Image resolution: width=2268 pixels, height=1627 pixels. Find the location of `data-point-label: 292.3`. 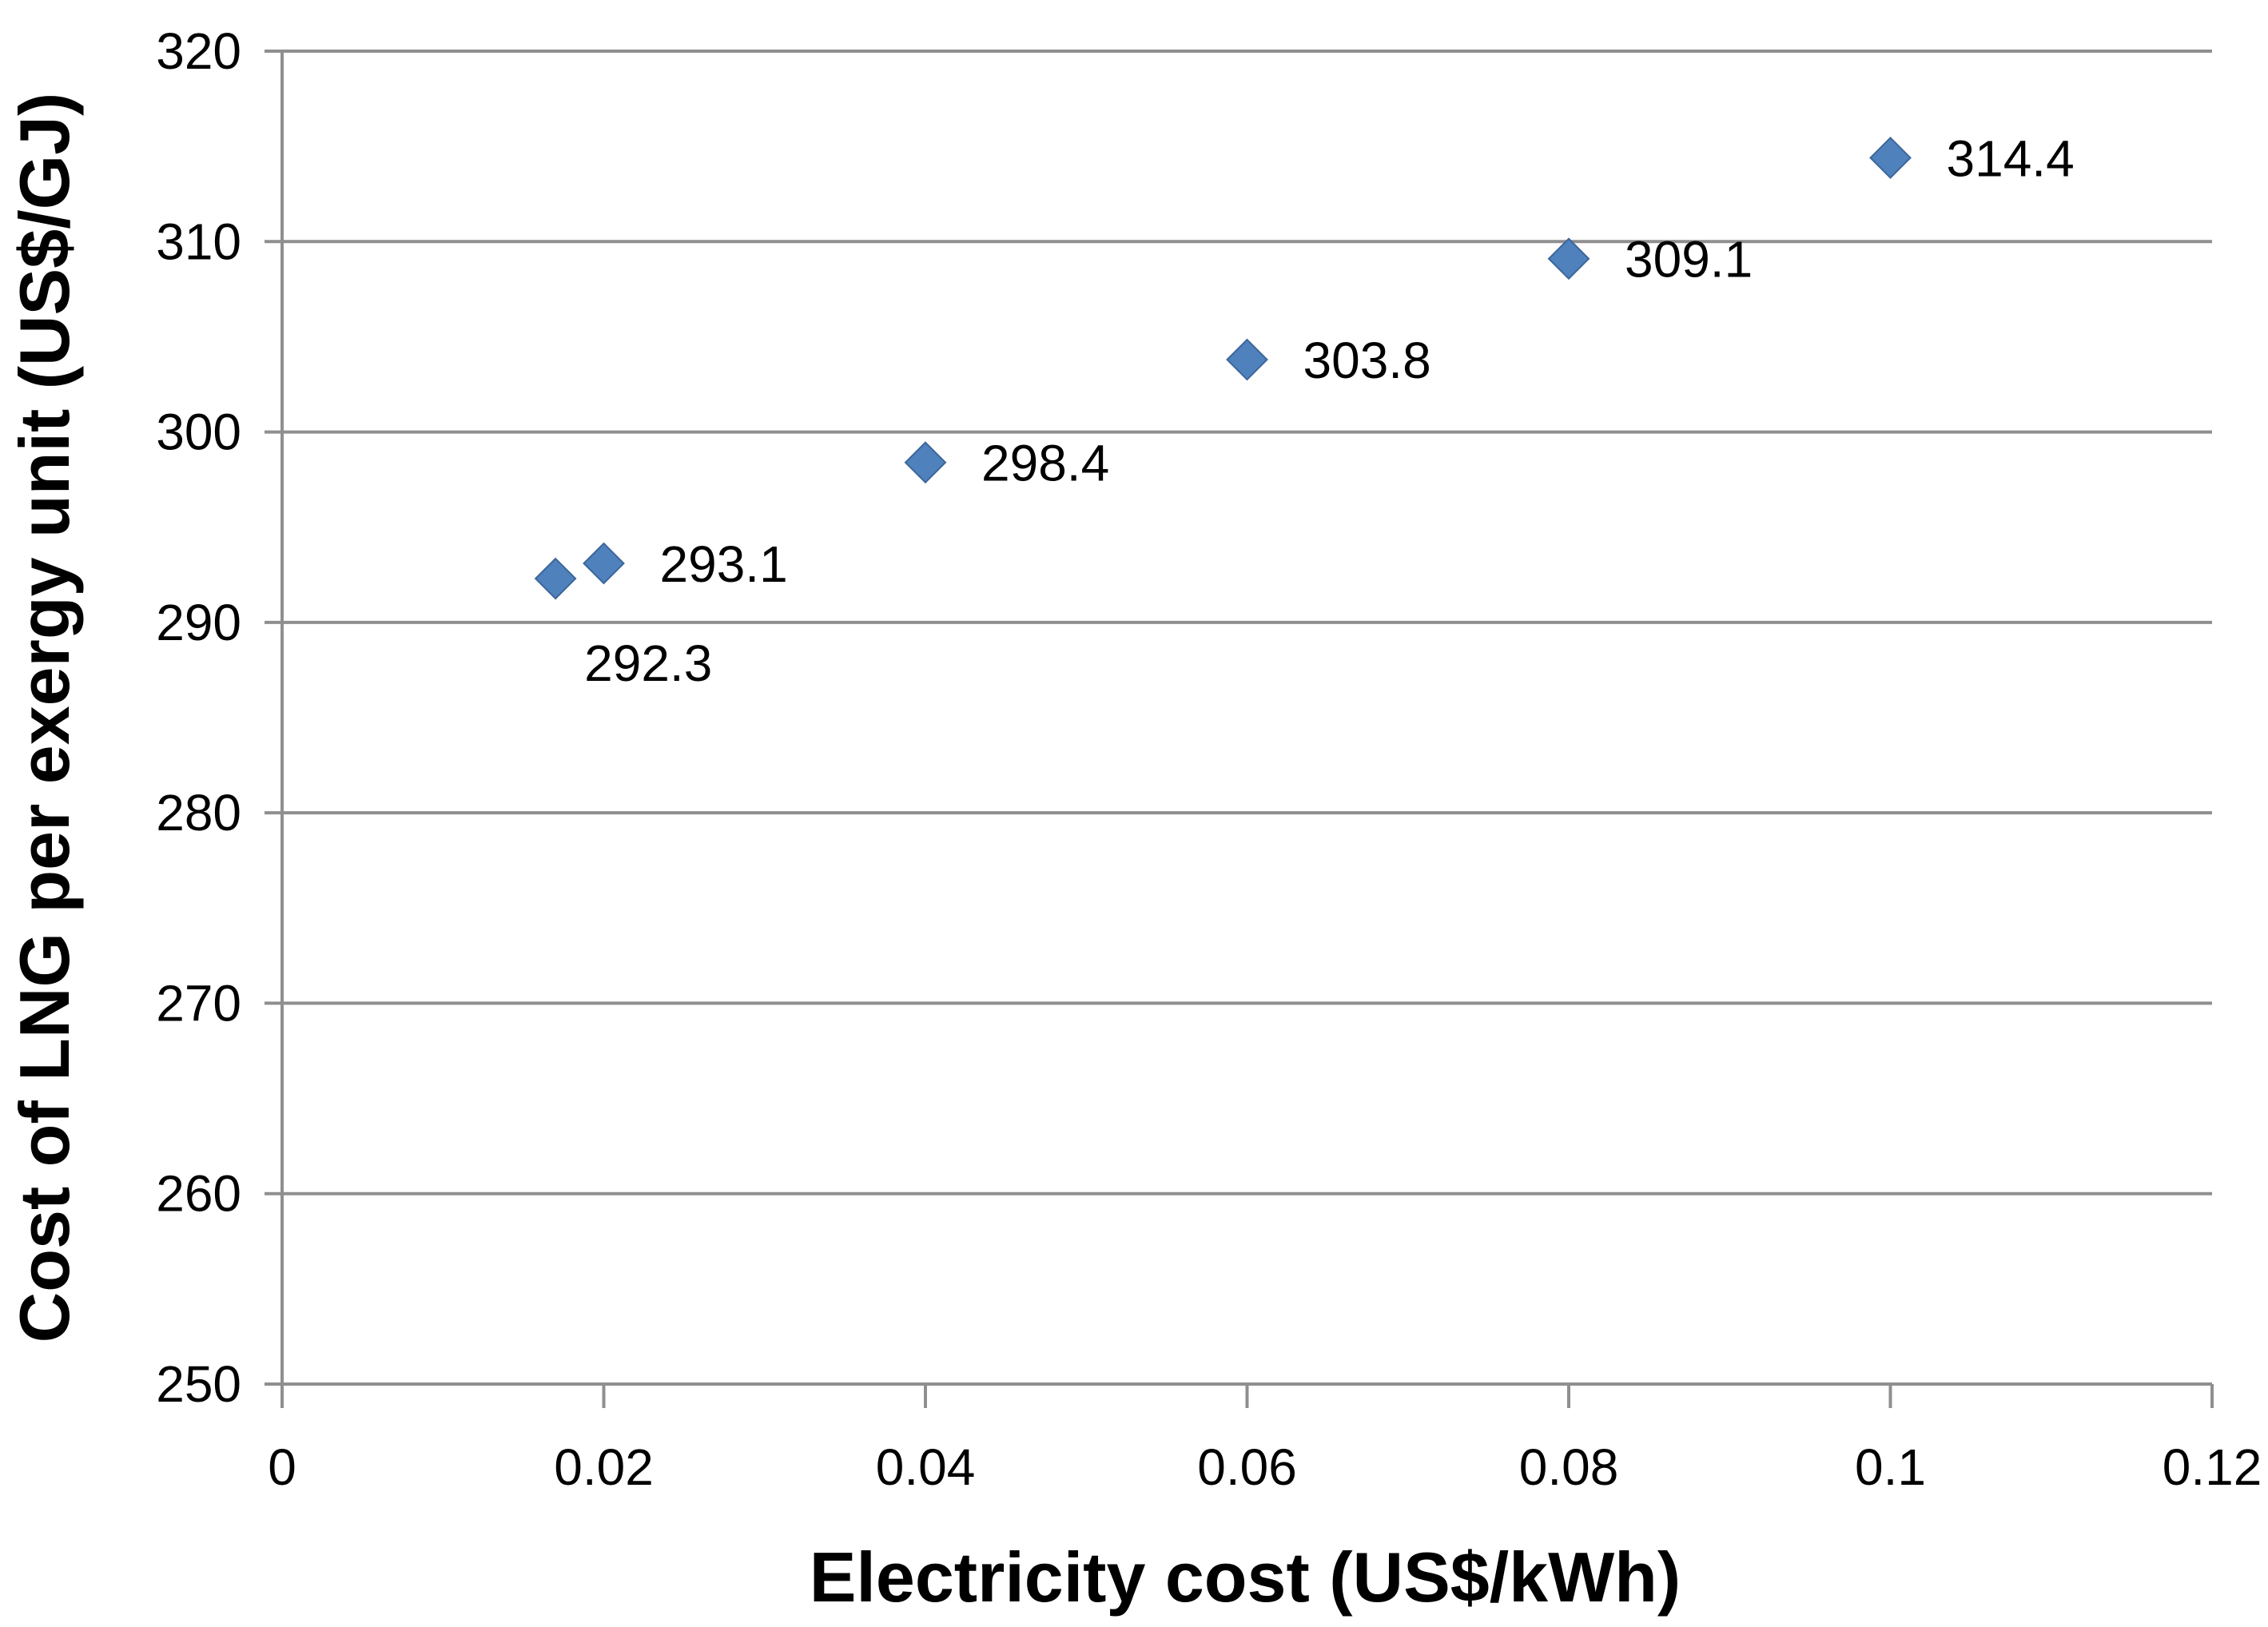

data-point-label: 292.3 is located at coordinates (648, 663).